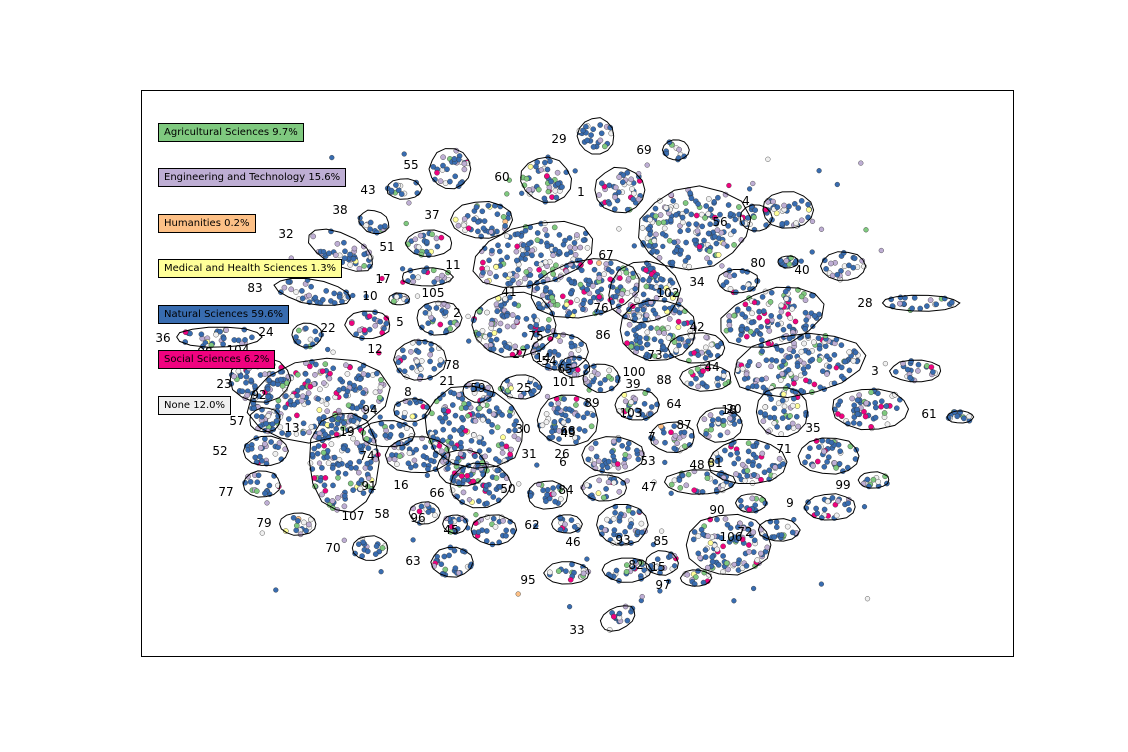 The width and height of the screenshot is (1128, 752). I want to click on cluster-outline, so click(261, 484).